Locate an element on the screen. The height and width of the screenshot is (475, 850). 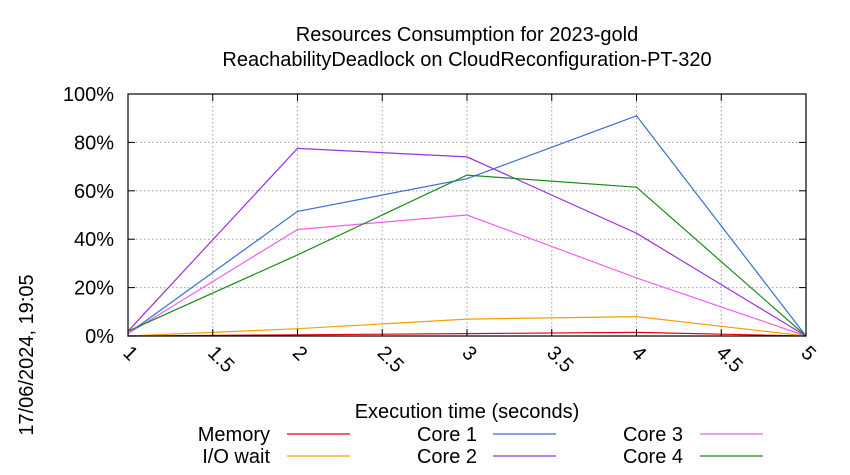
legend-label-core-4: Core 4 is located at coordinates (653, 457).